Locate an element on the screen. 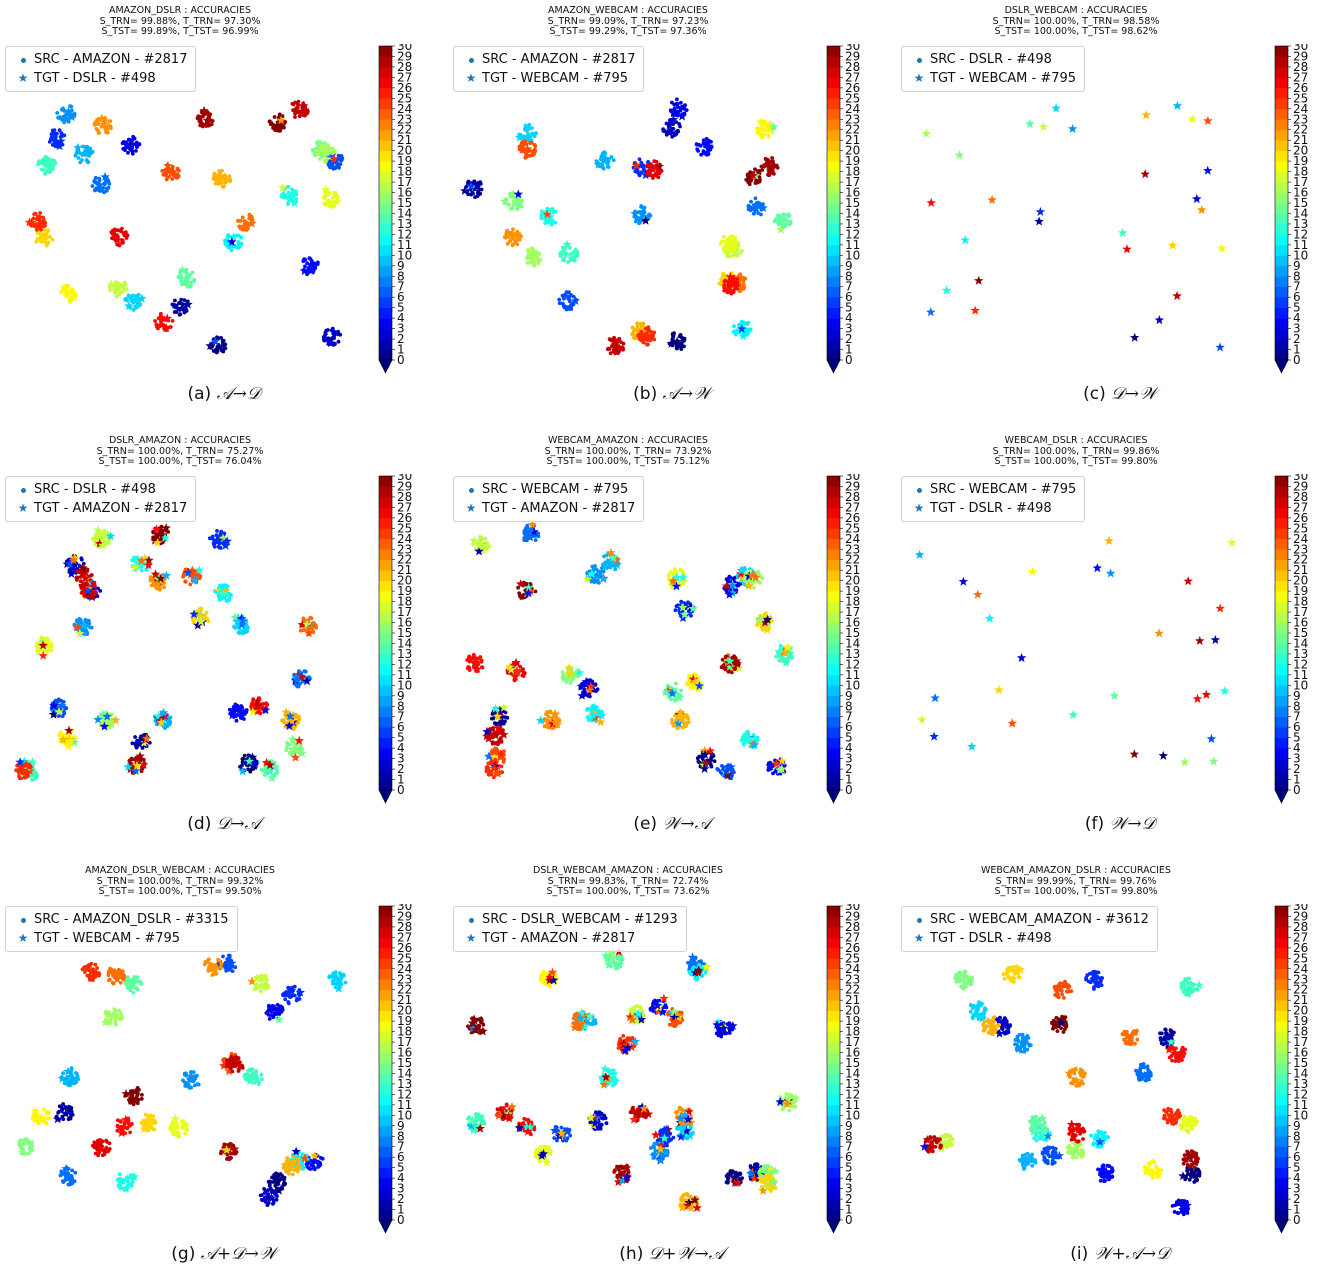 The image size is (1344, 1284). panel-title-line: AMAZON_WEBCAM : ACCURACIES is located at coordinates (628, 11).